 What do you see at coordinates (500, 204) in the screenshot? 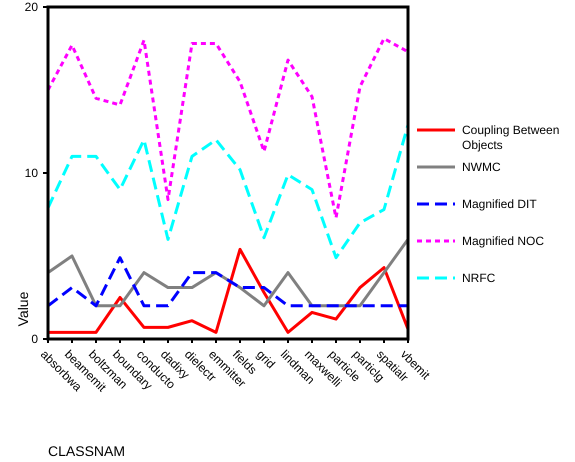
I see `legend-label: Magnified DIT` at bounding box center [500, 204].